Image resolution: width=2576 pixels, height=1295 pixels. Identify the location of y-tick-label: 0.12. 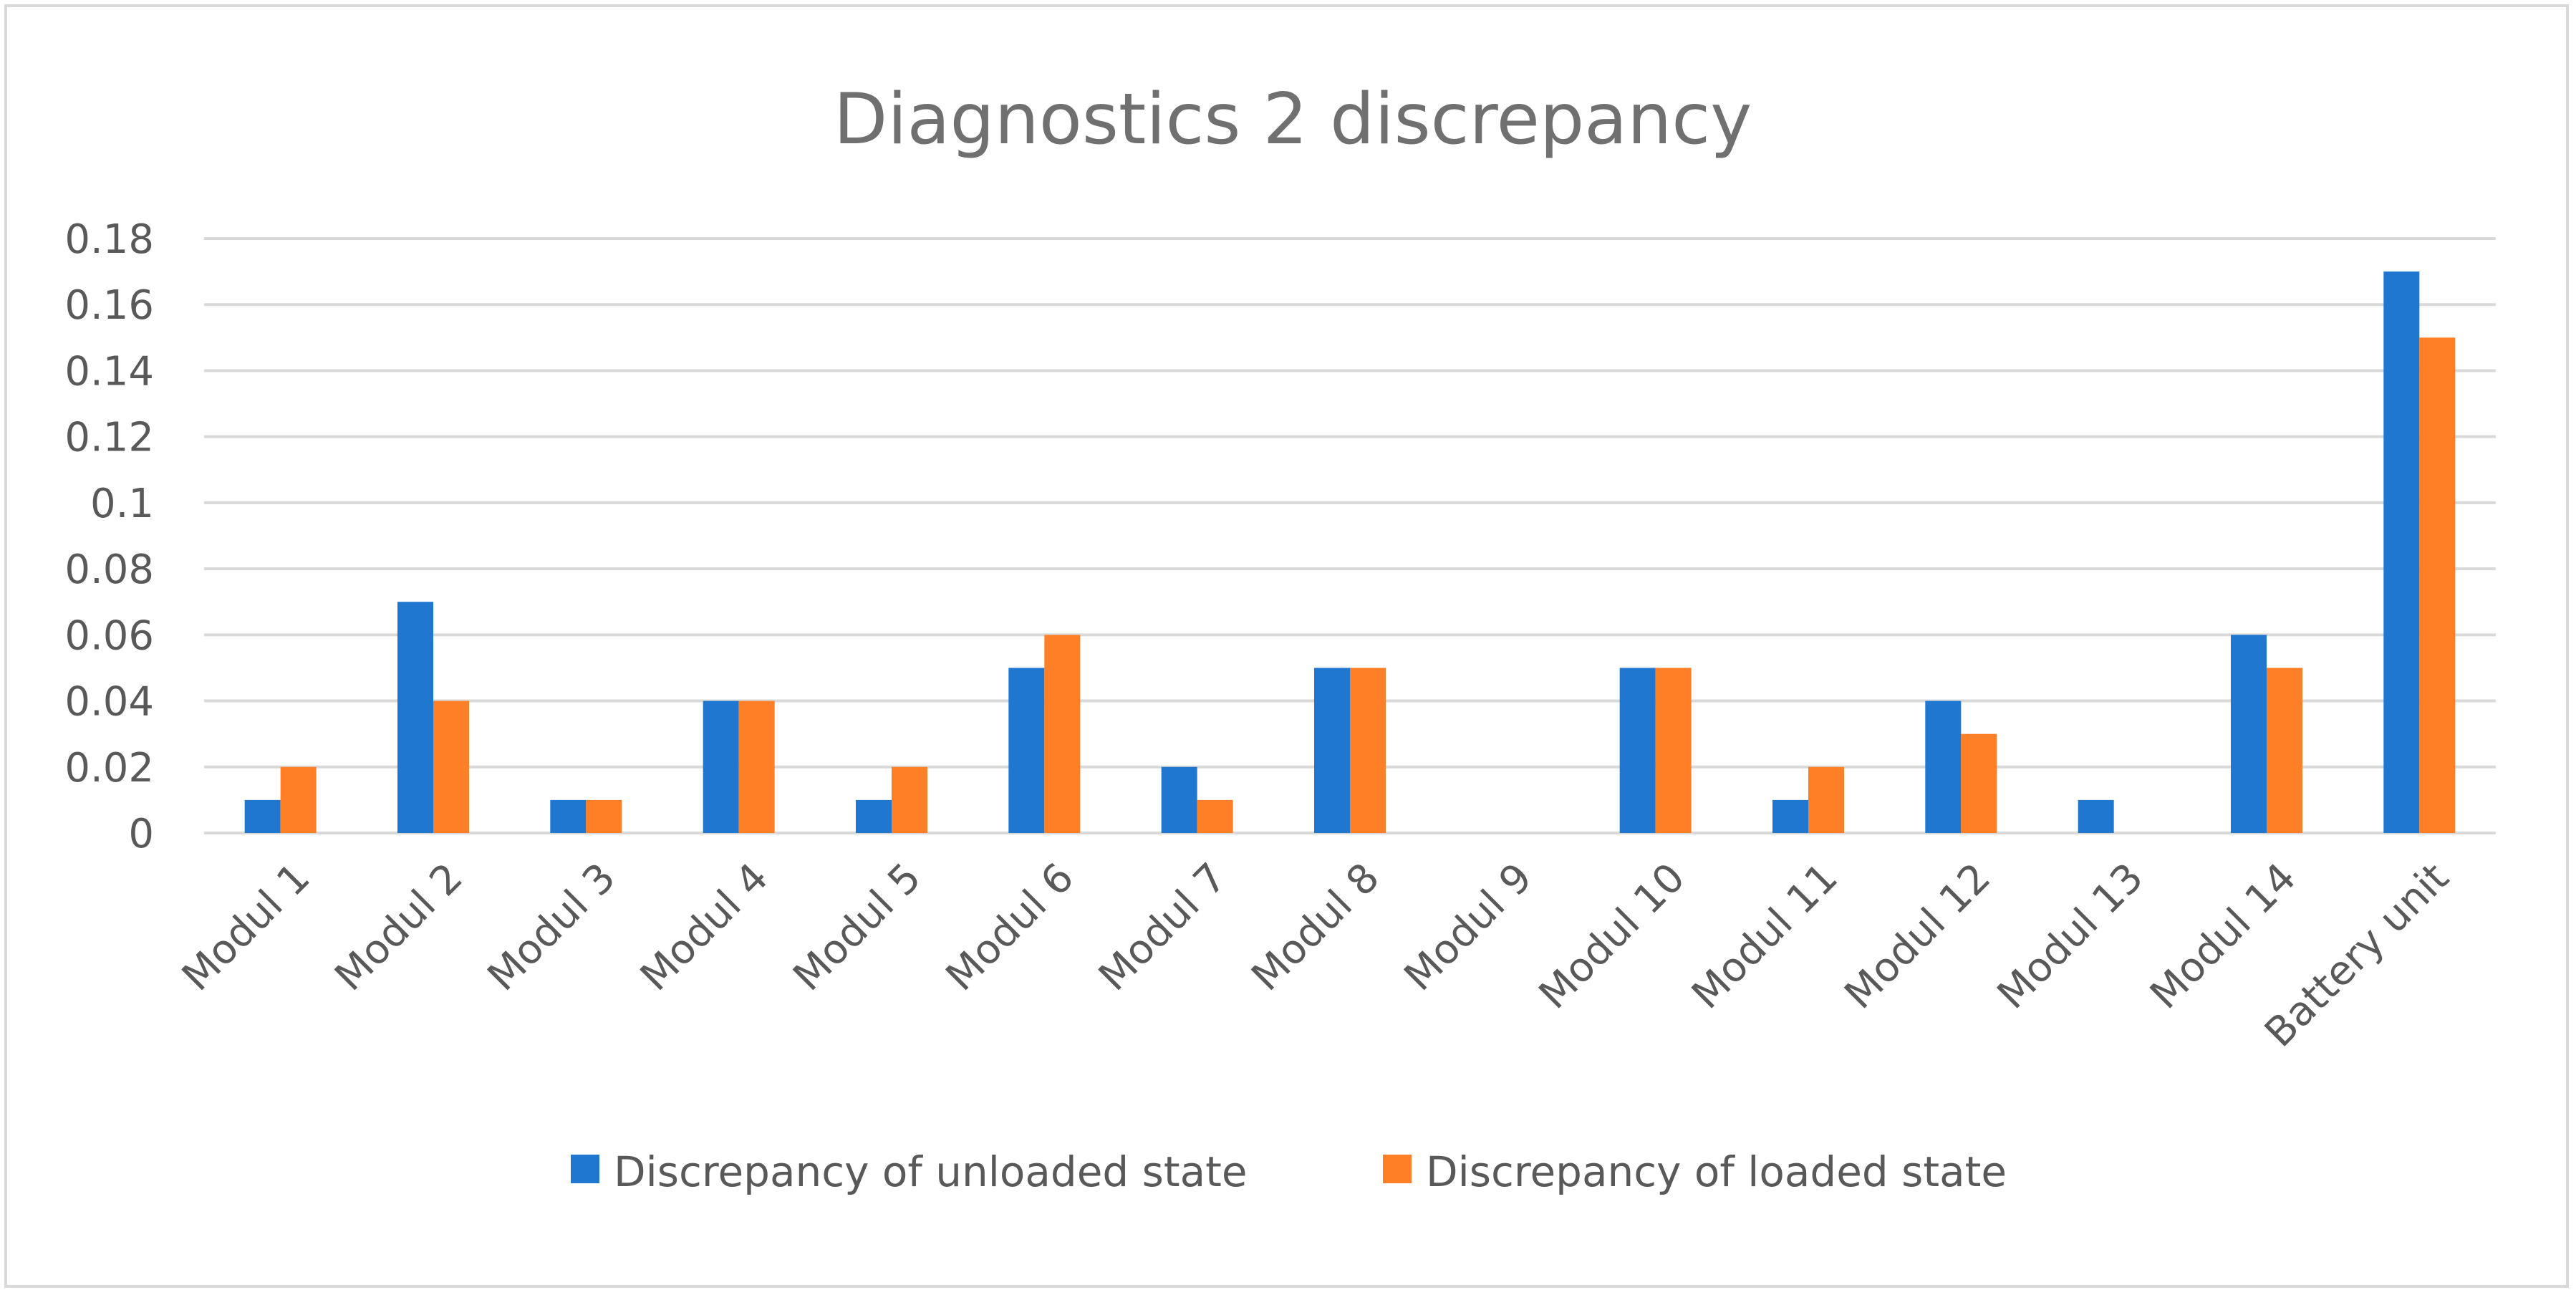
(109, 438).